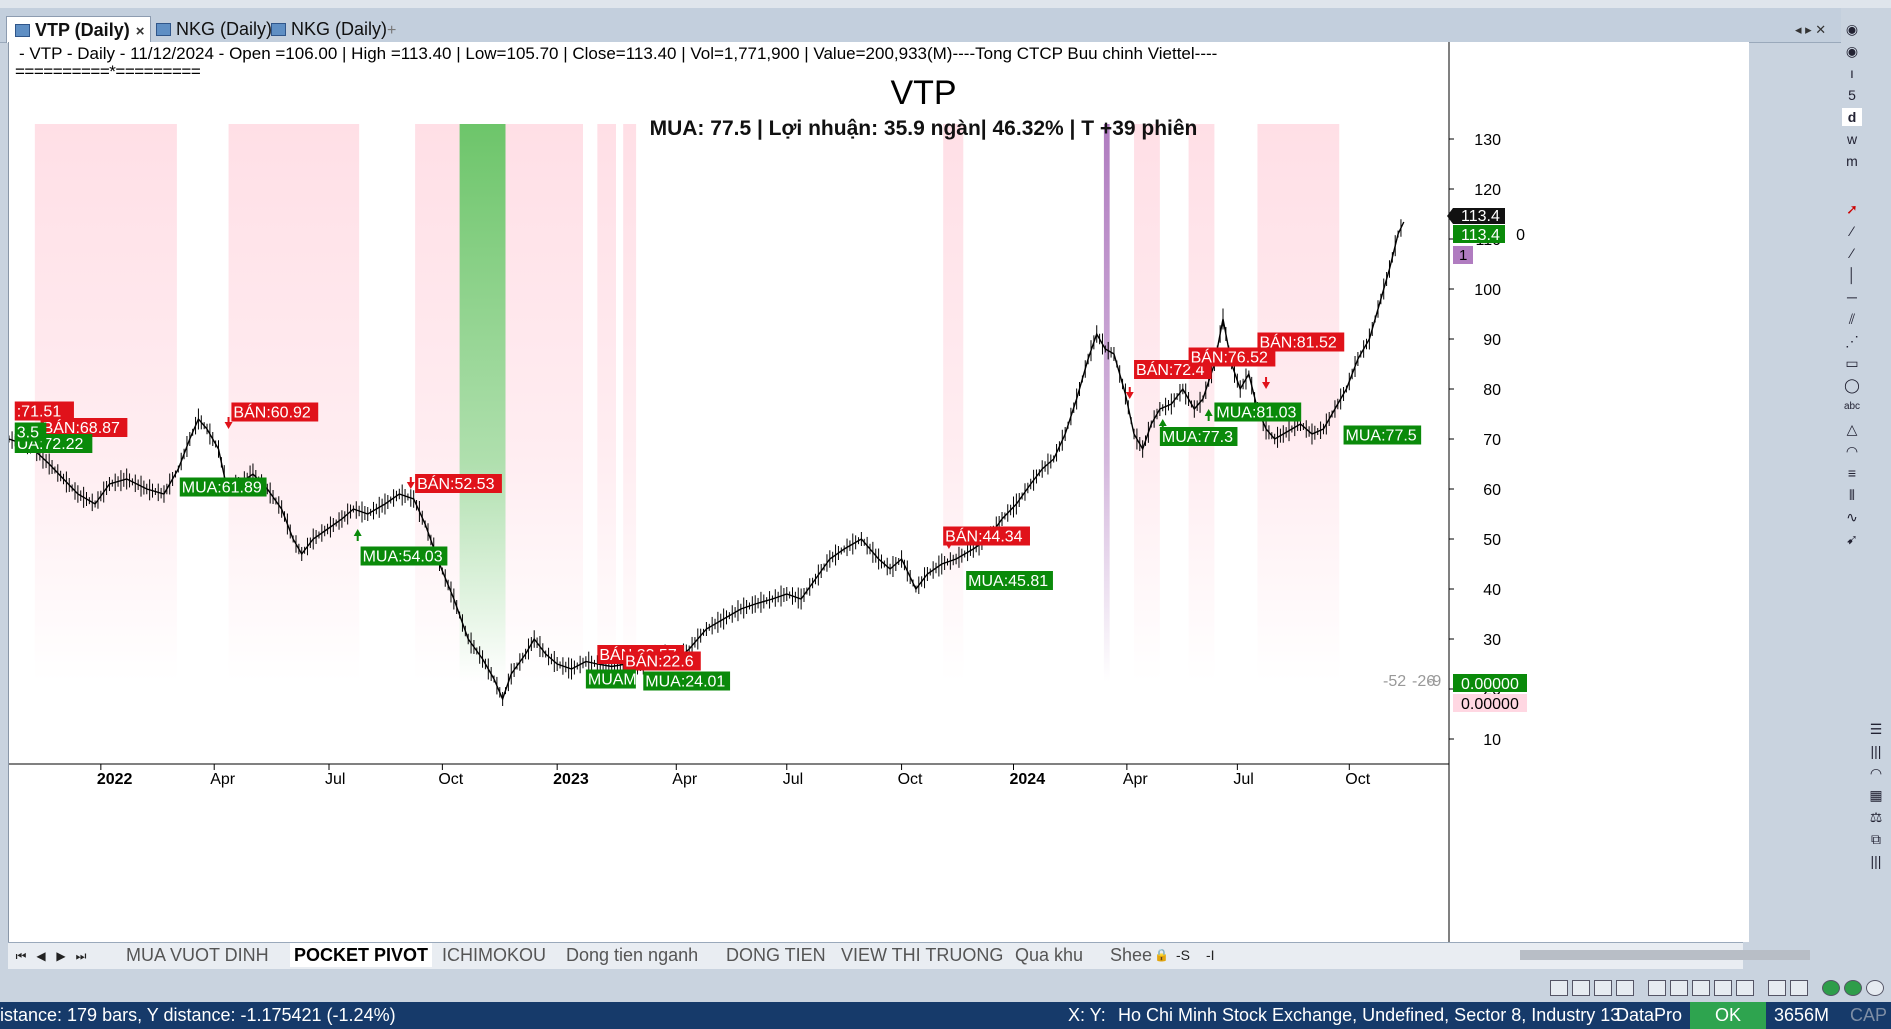 The image size is (1891, 1029). Describe the element at coordinates (632, 955) in the screenshot. I see `sheet-tab-dong-tien-nganh: Dong tien nganh` at that location.